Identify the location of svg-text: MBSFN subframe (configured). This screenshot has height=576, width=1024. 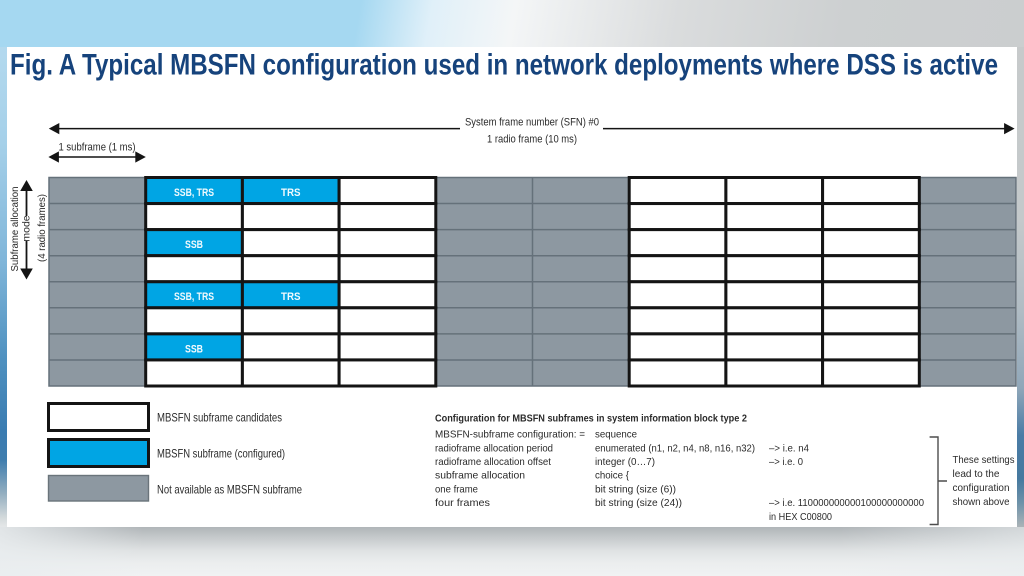
(221, 454).